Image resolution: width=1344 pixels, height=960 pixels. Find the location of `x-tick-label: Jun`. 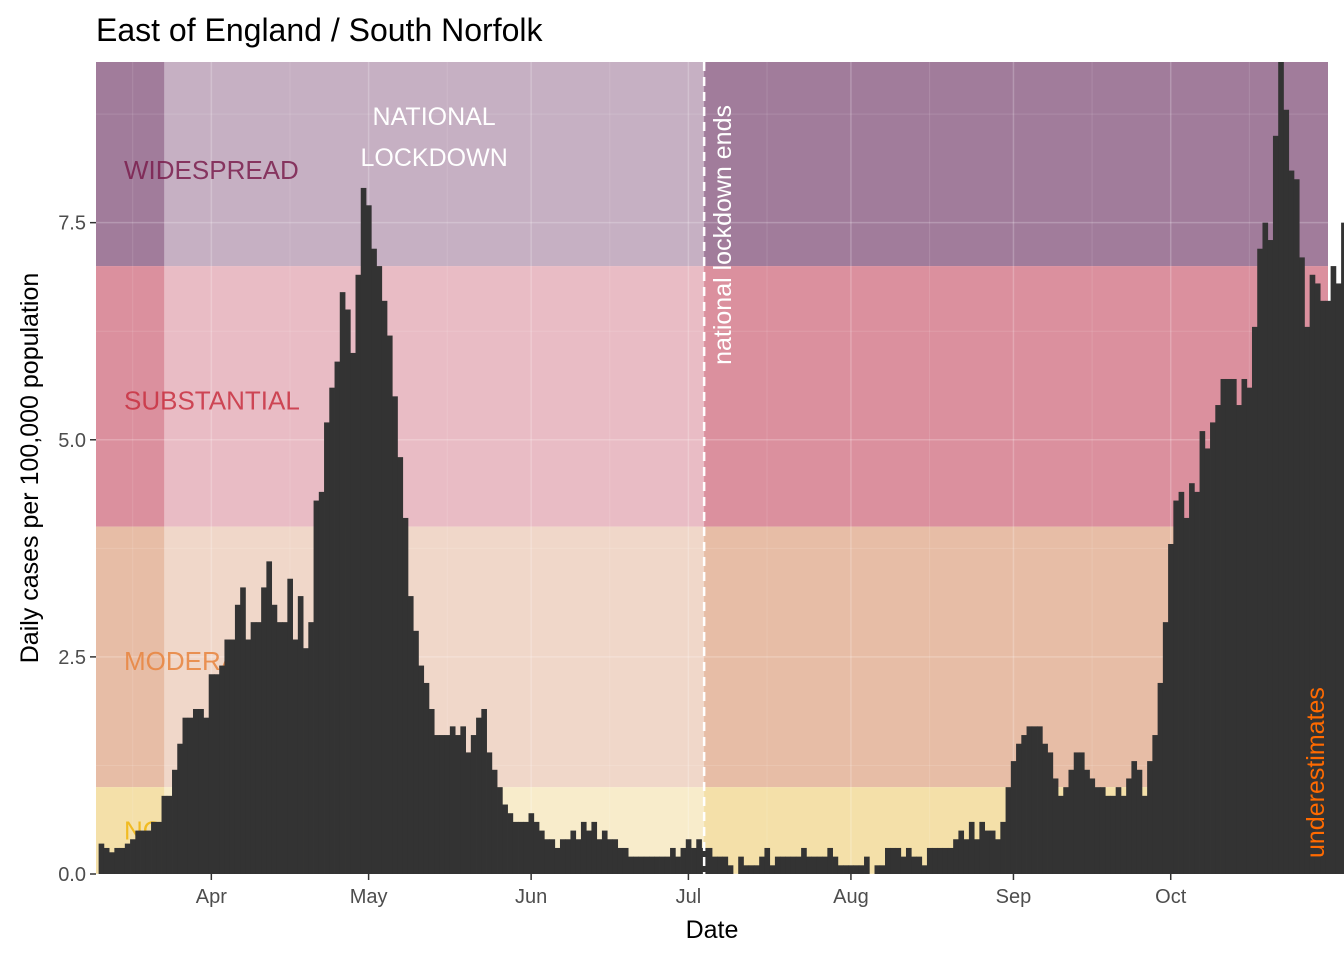

x-tick-label: Jun is located at coordinates (531, 897).